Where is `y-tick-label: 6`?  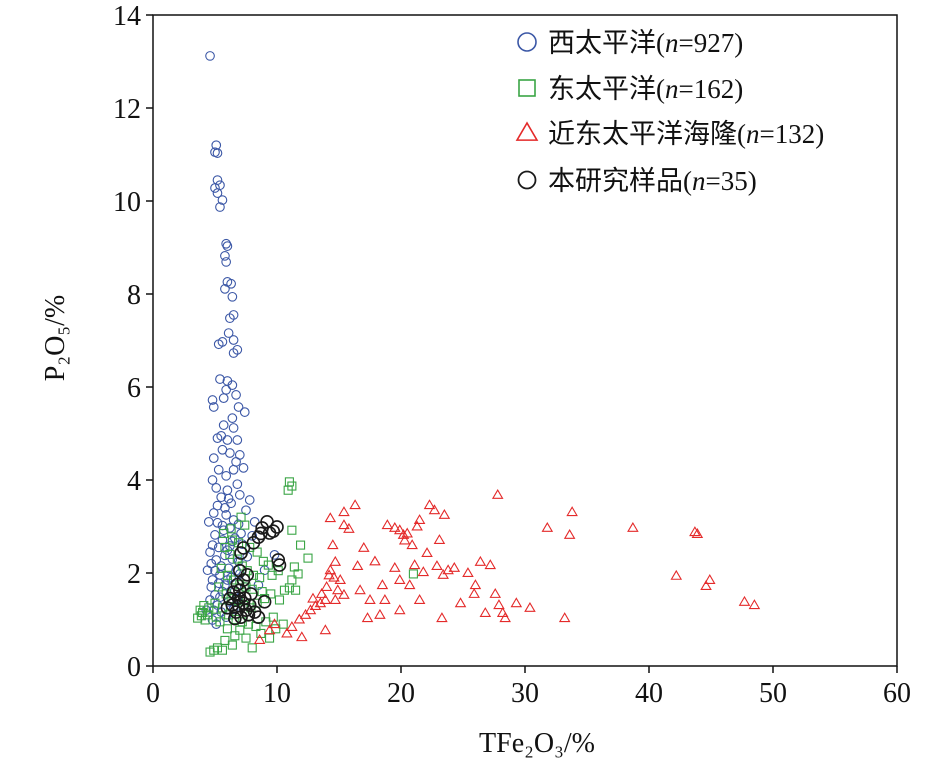
y-tick-label: 6 is located at coordinates (134, 388).